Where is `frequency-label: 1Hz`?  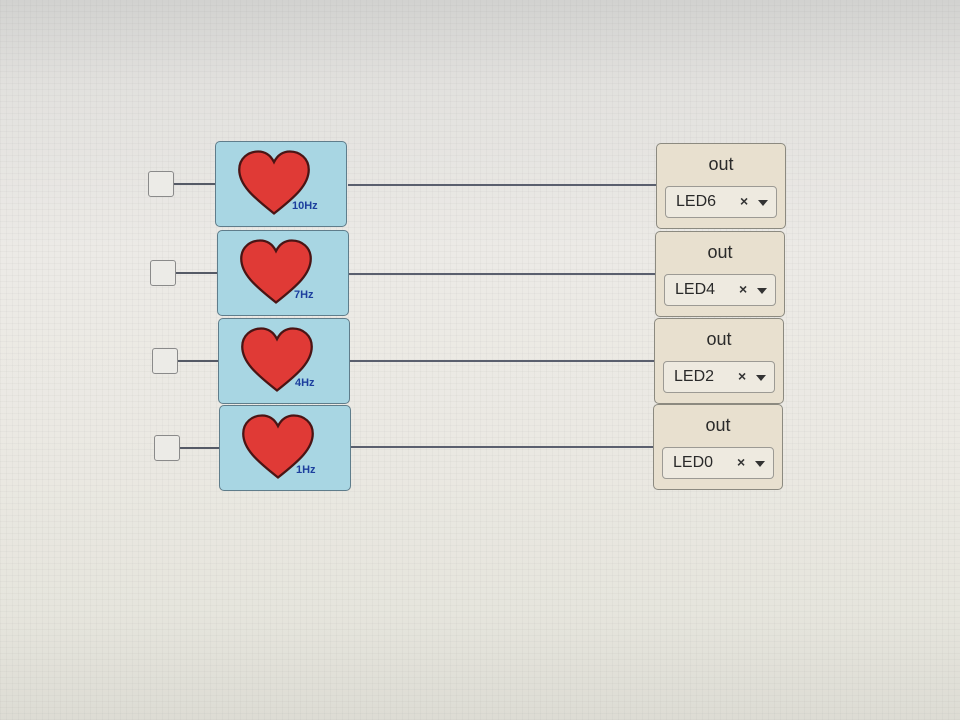
frequency-label: 1Hz is located at coordinates (306, 470).